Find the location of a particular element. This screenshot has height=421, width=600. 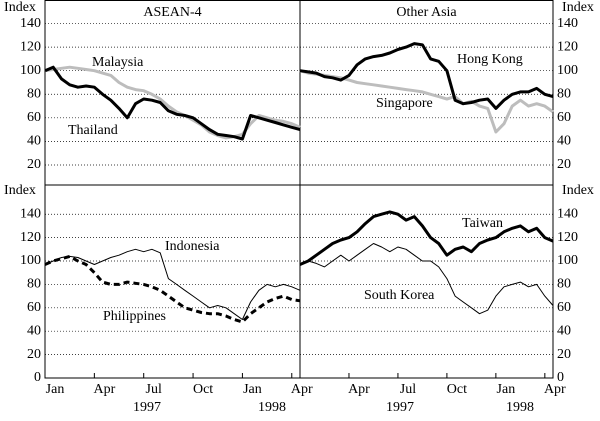

series-label: Malaysia is located at coordinates (118, 62).